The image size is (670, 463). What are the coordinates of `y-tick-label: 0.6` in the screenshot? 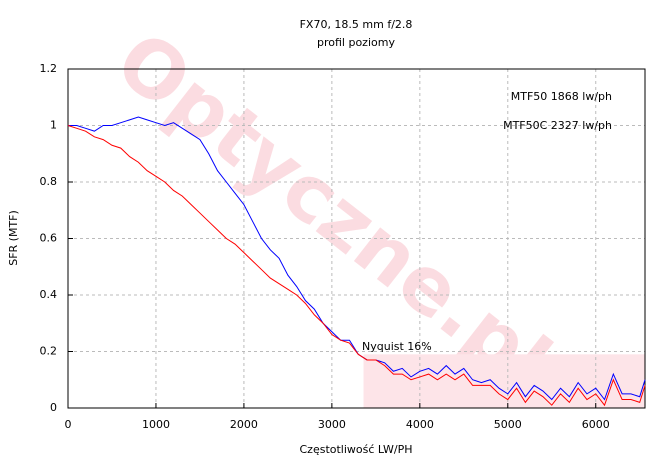 It's located at (49, 238).